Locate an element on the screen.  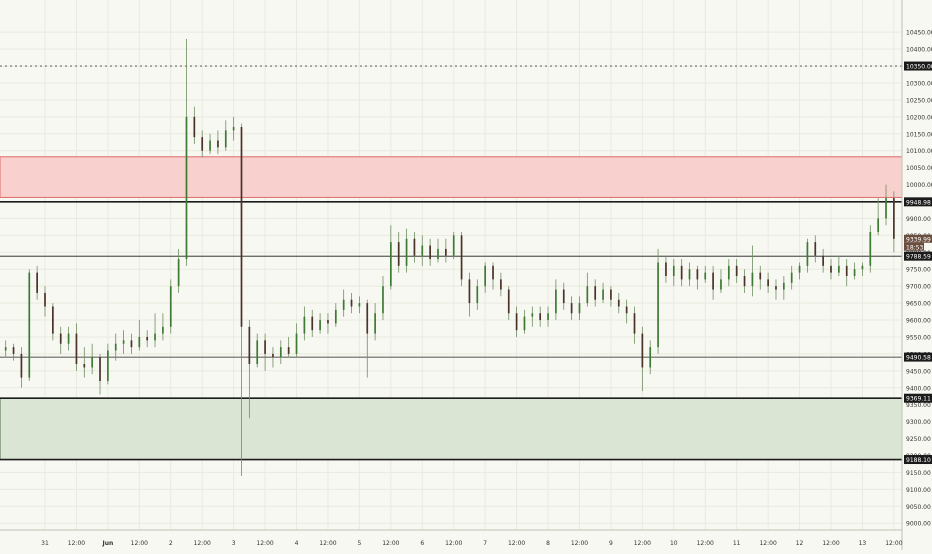
level-price-label: 9490.58 is located at coordinates (918, 358).